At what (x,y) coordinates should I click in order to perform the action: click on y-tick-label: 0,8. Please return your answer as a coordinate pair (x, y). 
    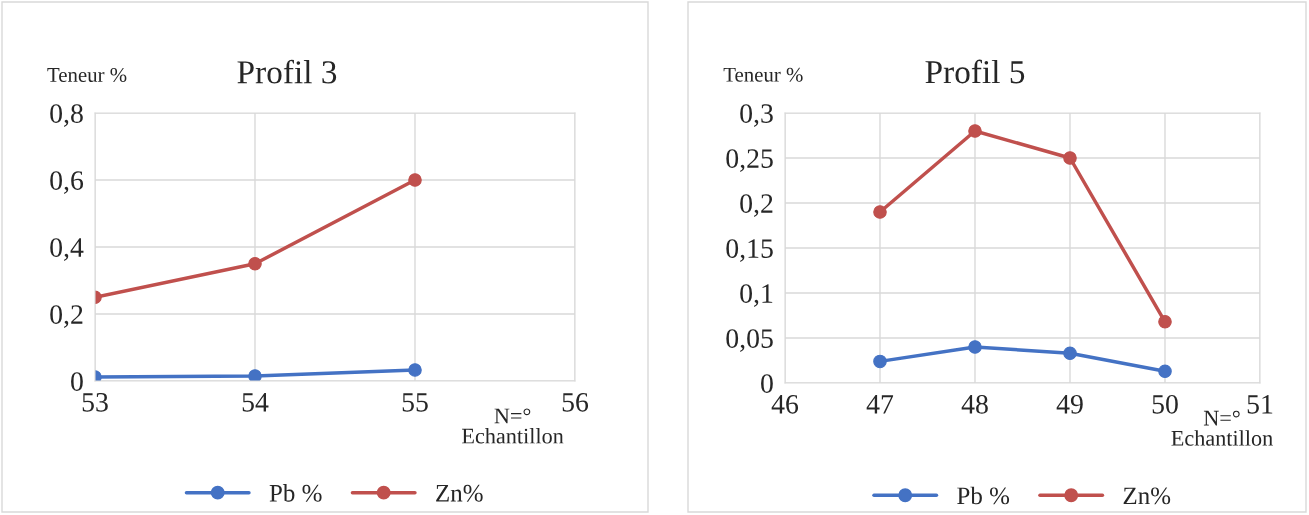
    Looking at the image, I should click on (66, 115).